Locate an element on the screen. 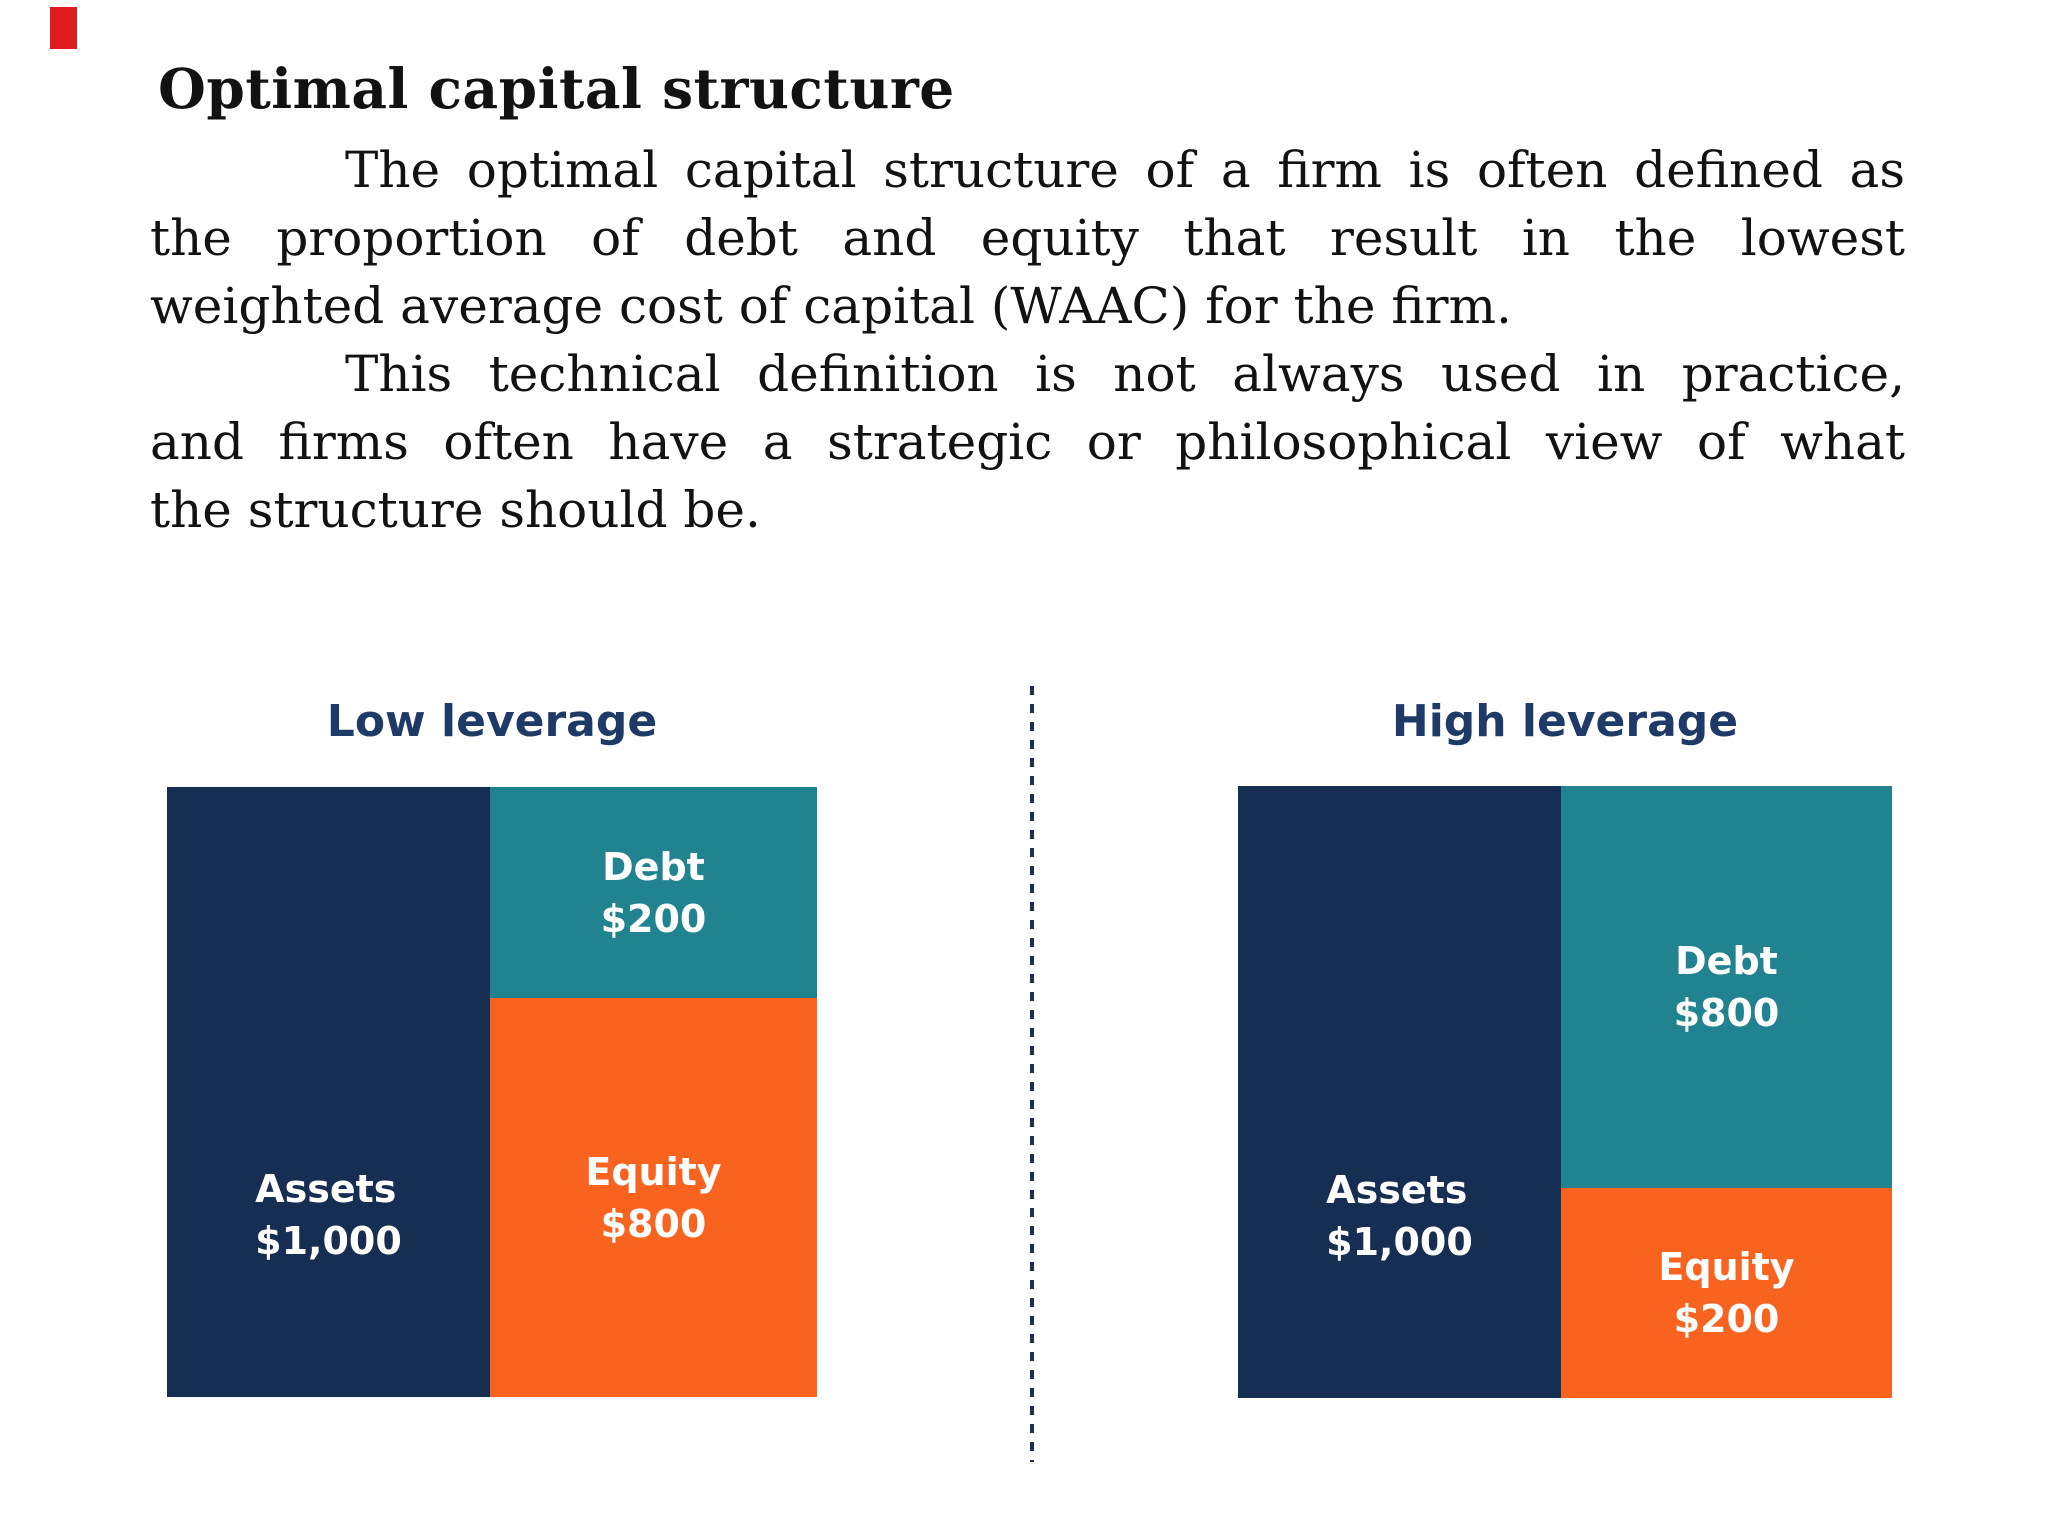 The image size is (2048, 1536). high-equity-segment: Equity $200 is located at coordinates (1726, 1293).